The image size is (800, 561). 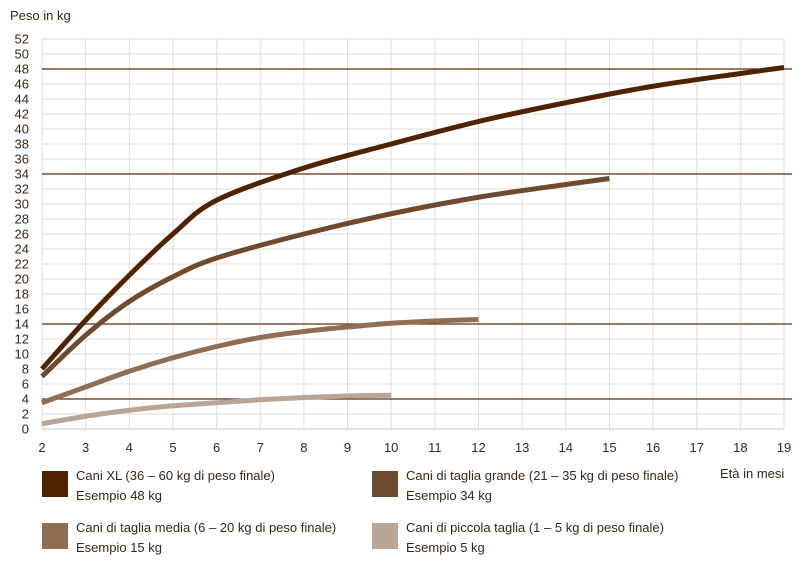 I want to click on y-tick-label: 28, so click(x=22, y=219).